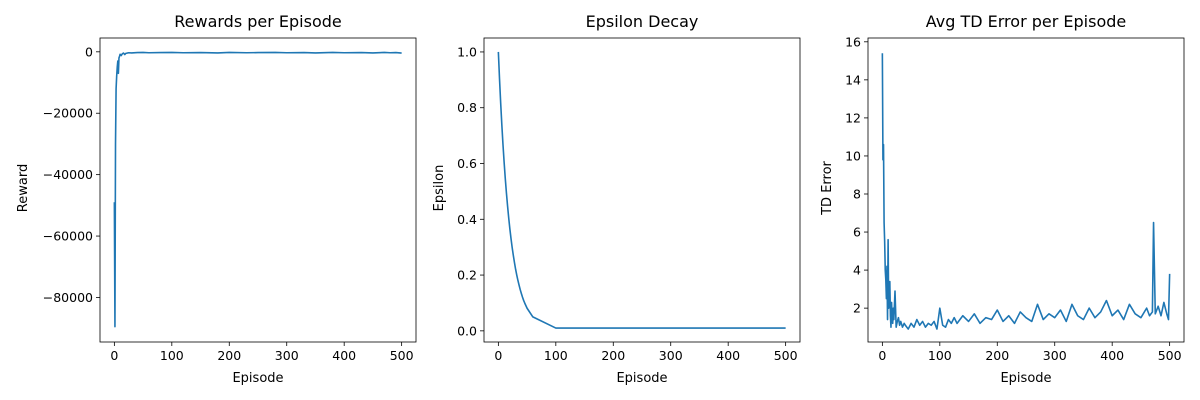 The image size is (1200, 400). Describe the element at coordinates (642, 21) in the screenshot. I see `chart-title: Epsilon Decay` at that location.